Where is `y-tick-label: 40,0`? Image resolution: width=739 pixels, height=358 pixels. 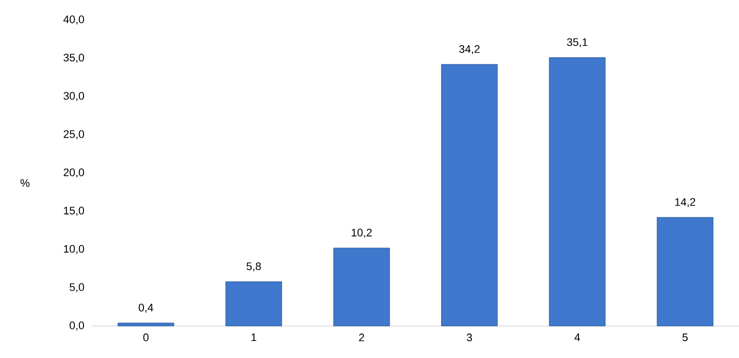
y-tick-label: 40,0 is located at coordinates (73, 20).